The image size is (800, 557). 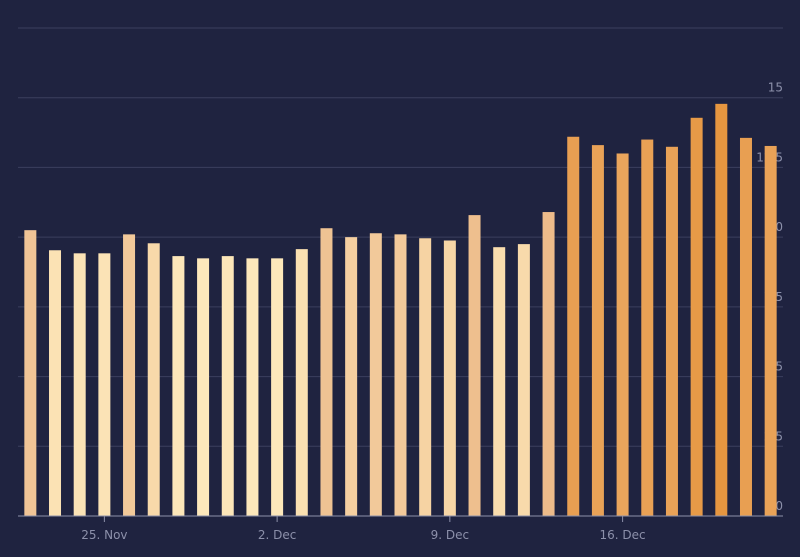 What do you see at coordinates (277, 535) in the screenshot?
I see `x-tick-label: 2. Dec` at bounding box center [277, 535].